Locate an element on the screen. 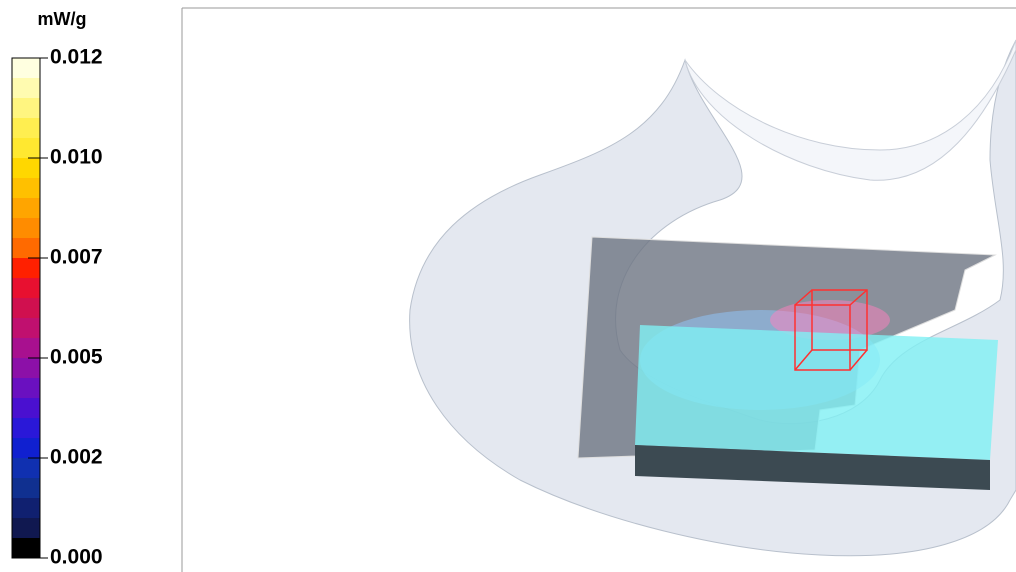  scale-label: 0.012 is located at coordinates (76, 57).